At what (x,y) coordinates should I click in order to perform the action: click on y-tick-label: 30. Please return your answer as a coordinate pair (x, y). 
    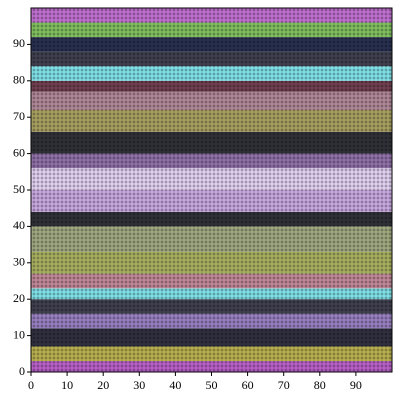
    Looking at the image, I should click on (19, 262).